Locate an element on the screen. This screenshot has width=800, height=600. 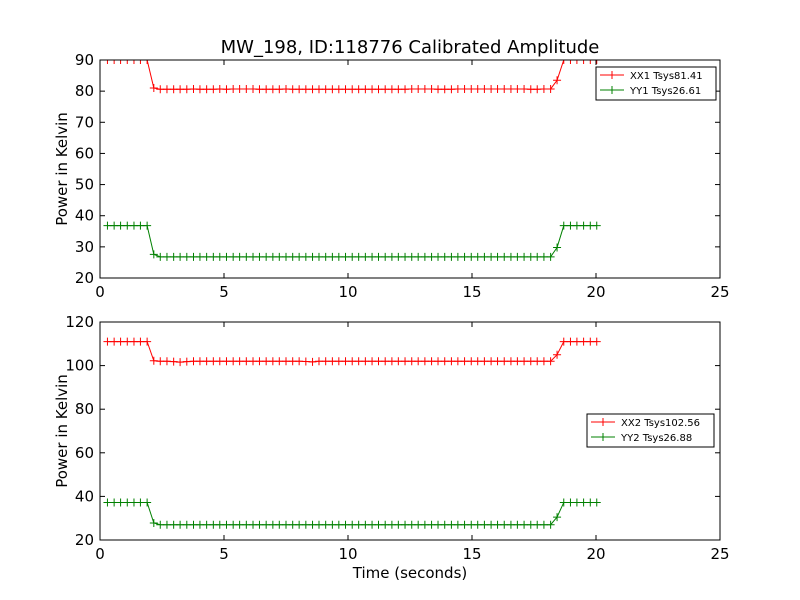
top-legend-label-2: YY1 Tsys26.61 is located at coordinates (665, 91).